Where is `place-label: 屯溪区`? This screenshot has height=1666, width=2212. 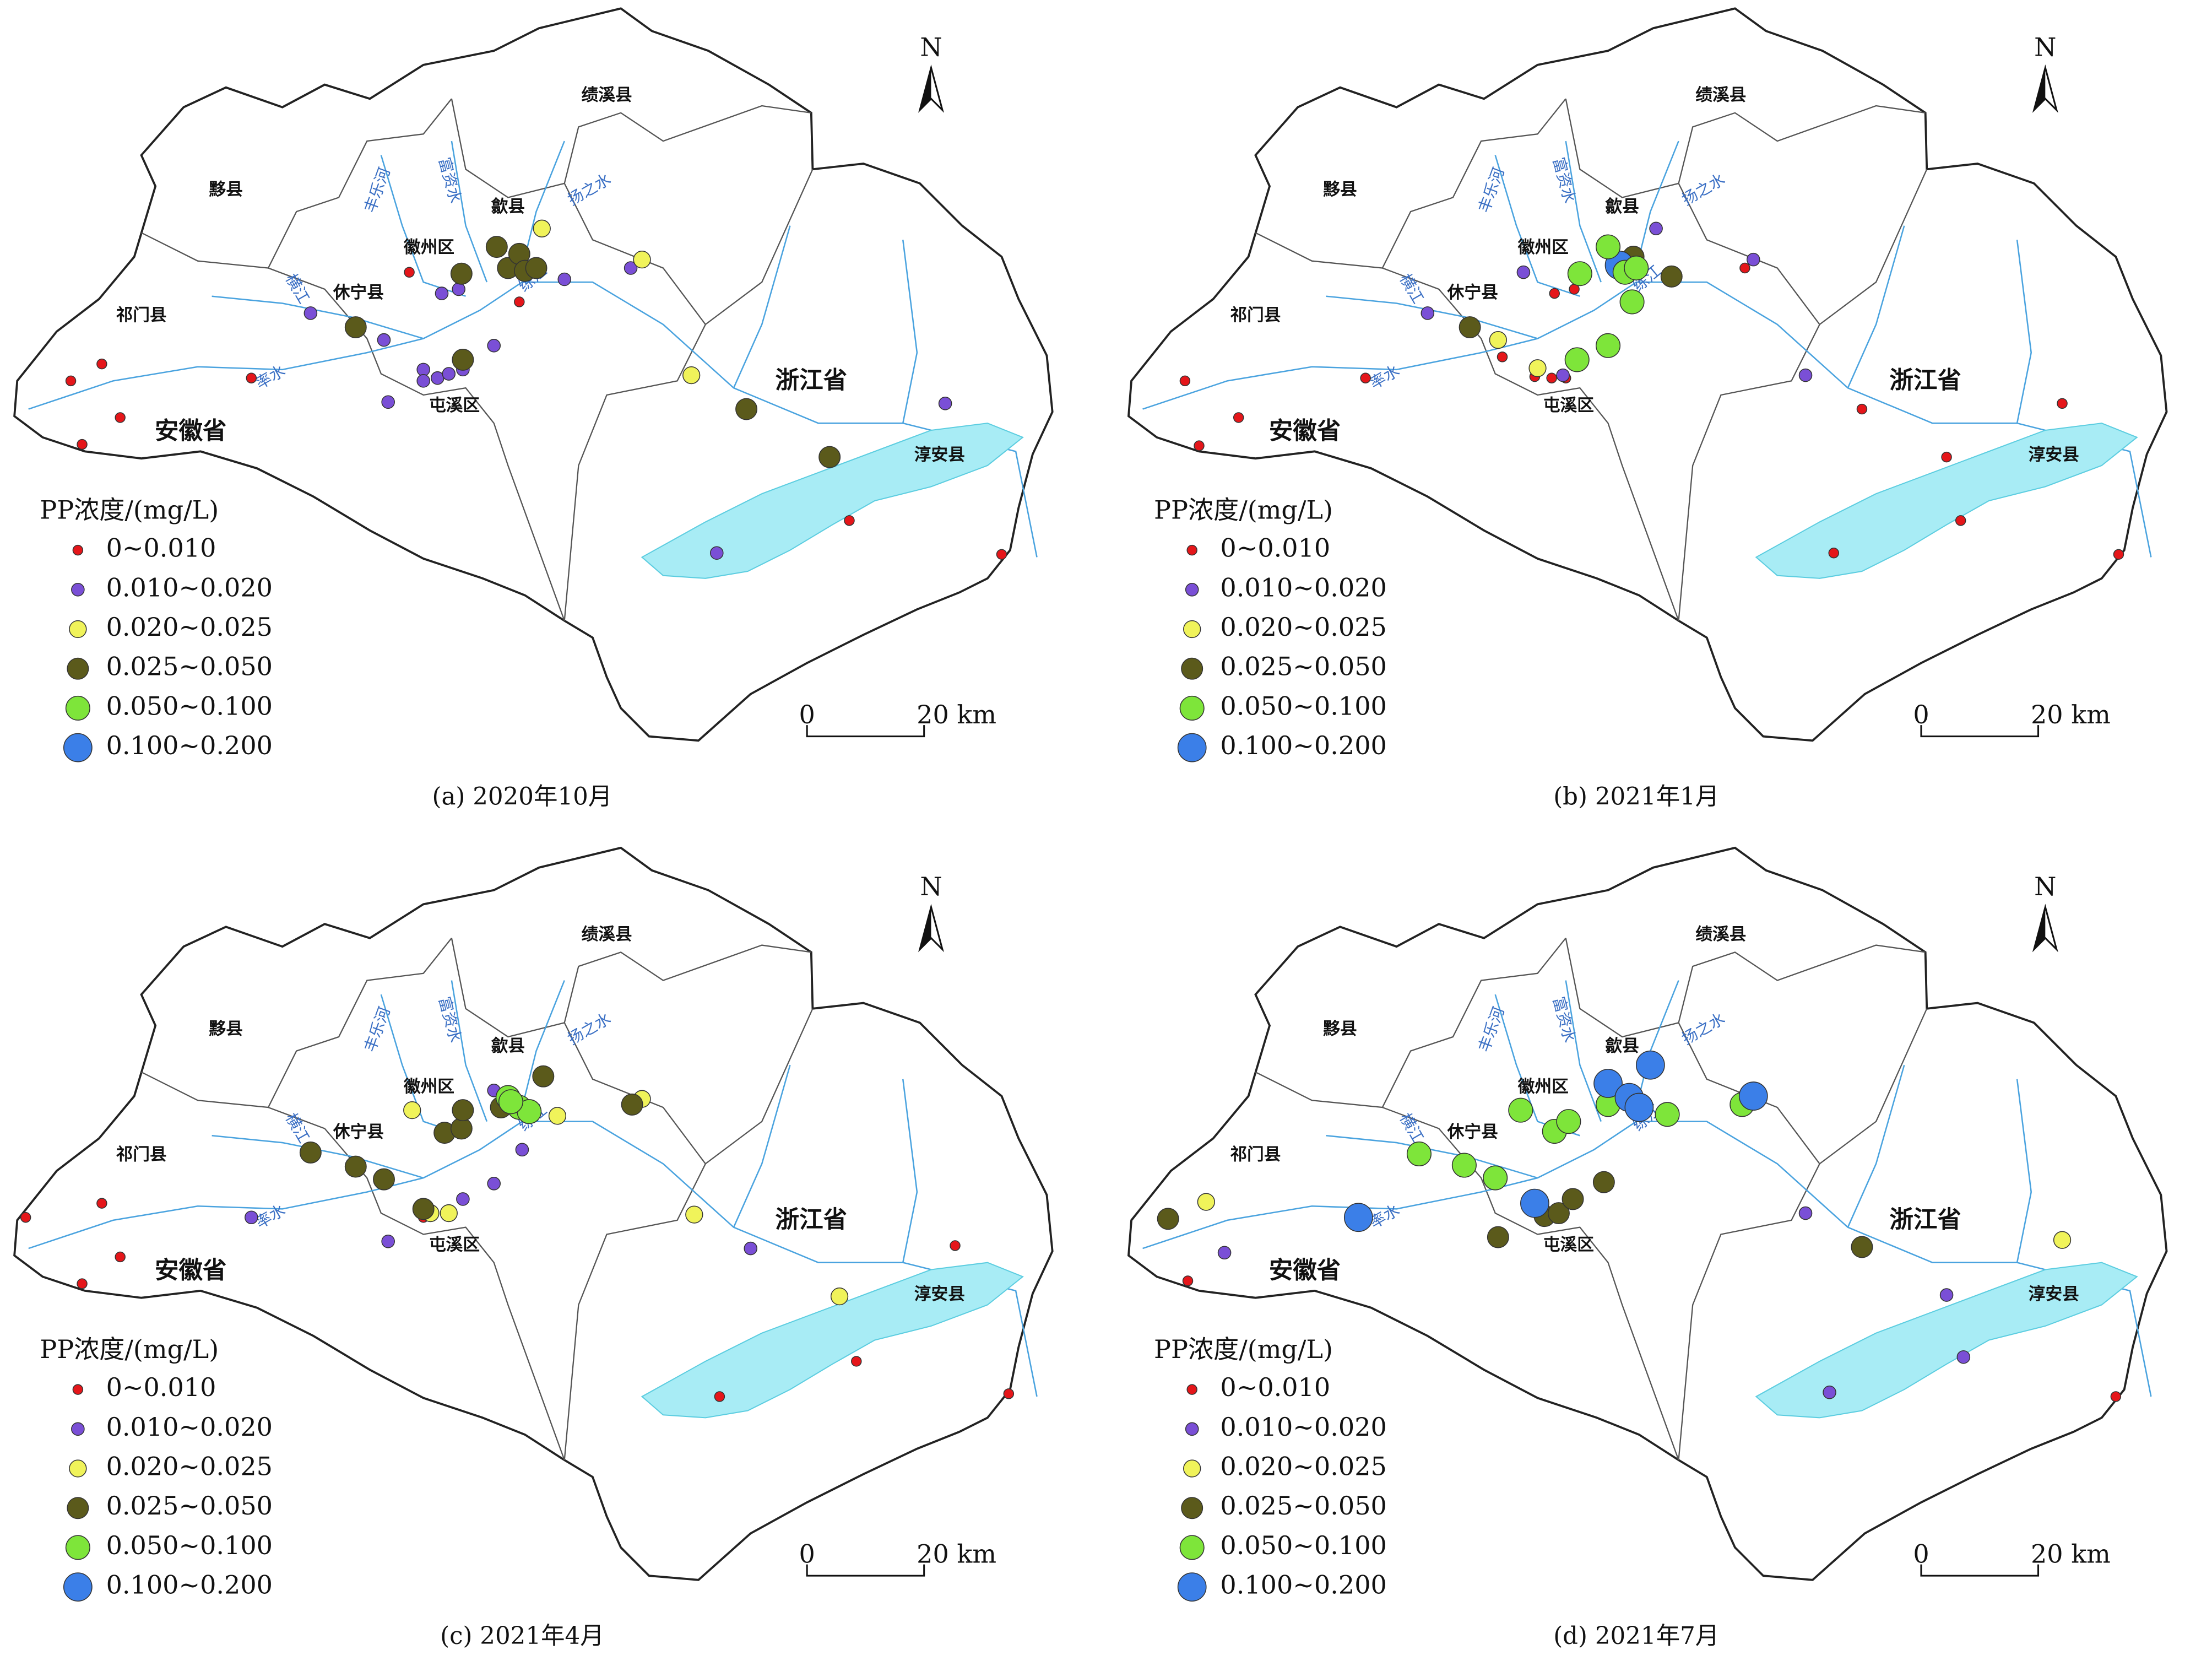
place-label: 屯溪区 is located at coordinates (454, 405).